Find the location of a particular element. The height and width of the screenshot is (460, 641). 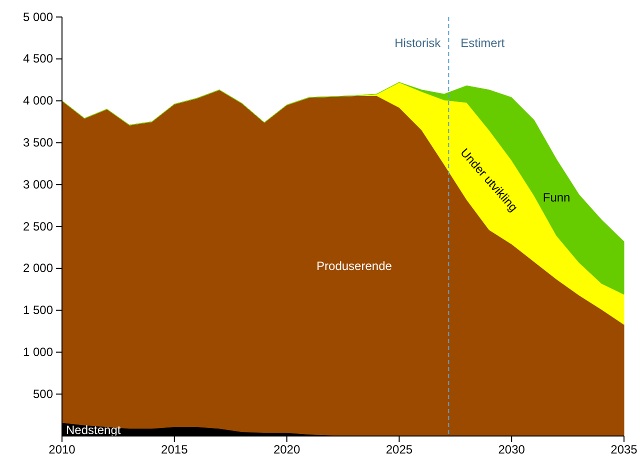

series-label: Produserende is located at coordinates (354, 265).